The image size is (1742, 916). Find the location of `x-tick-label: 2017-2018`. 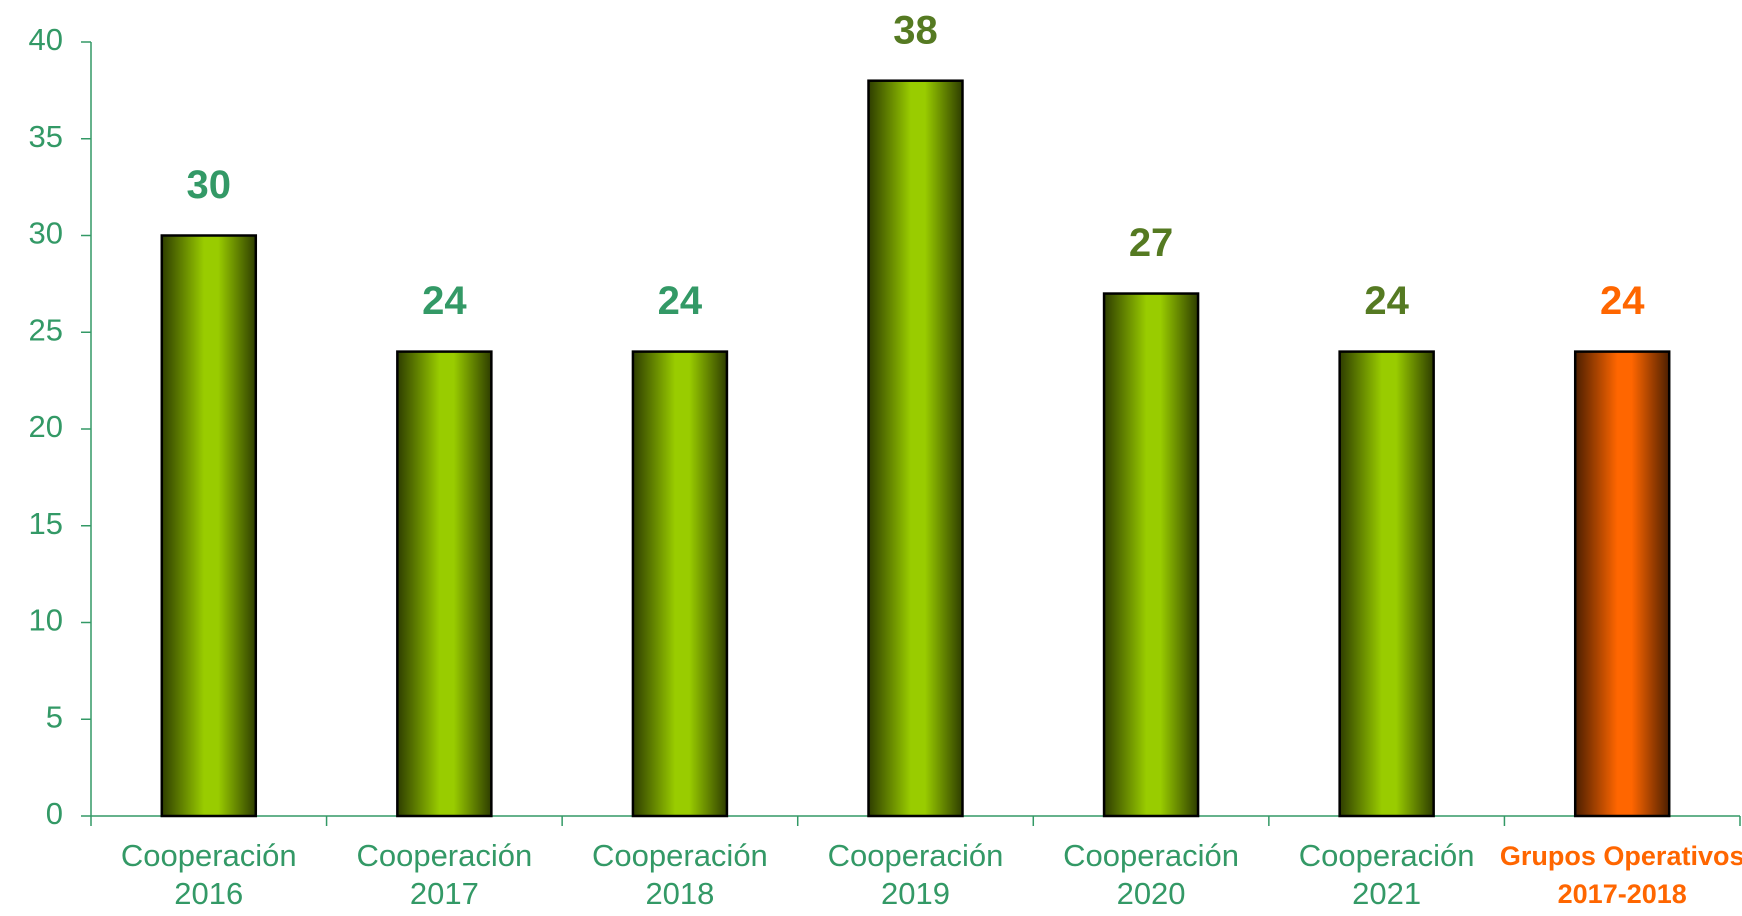

x-tick-label: 2017-2018 is located at coordinates (1622, 894).